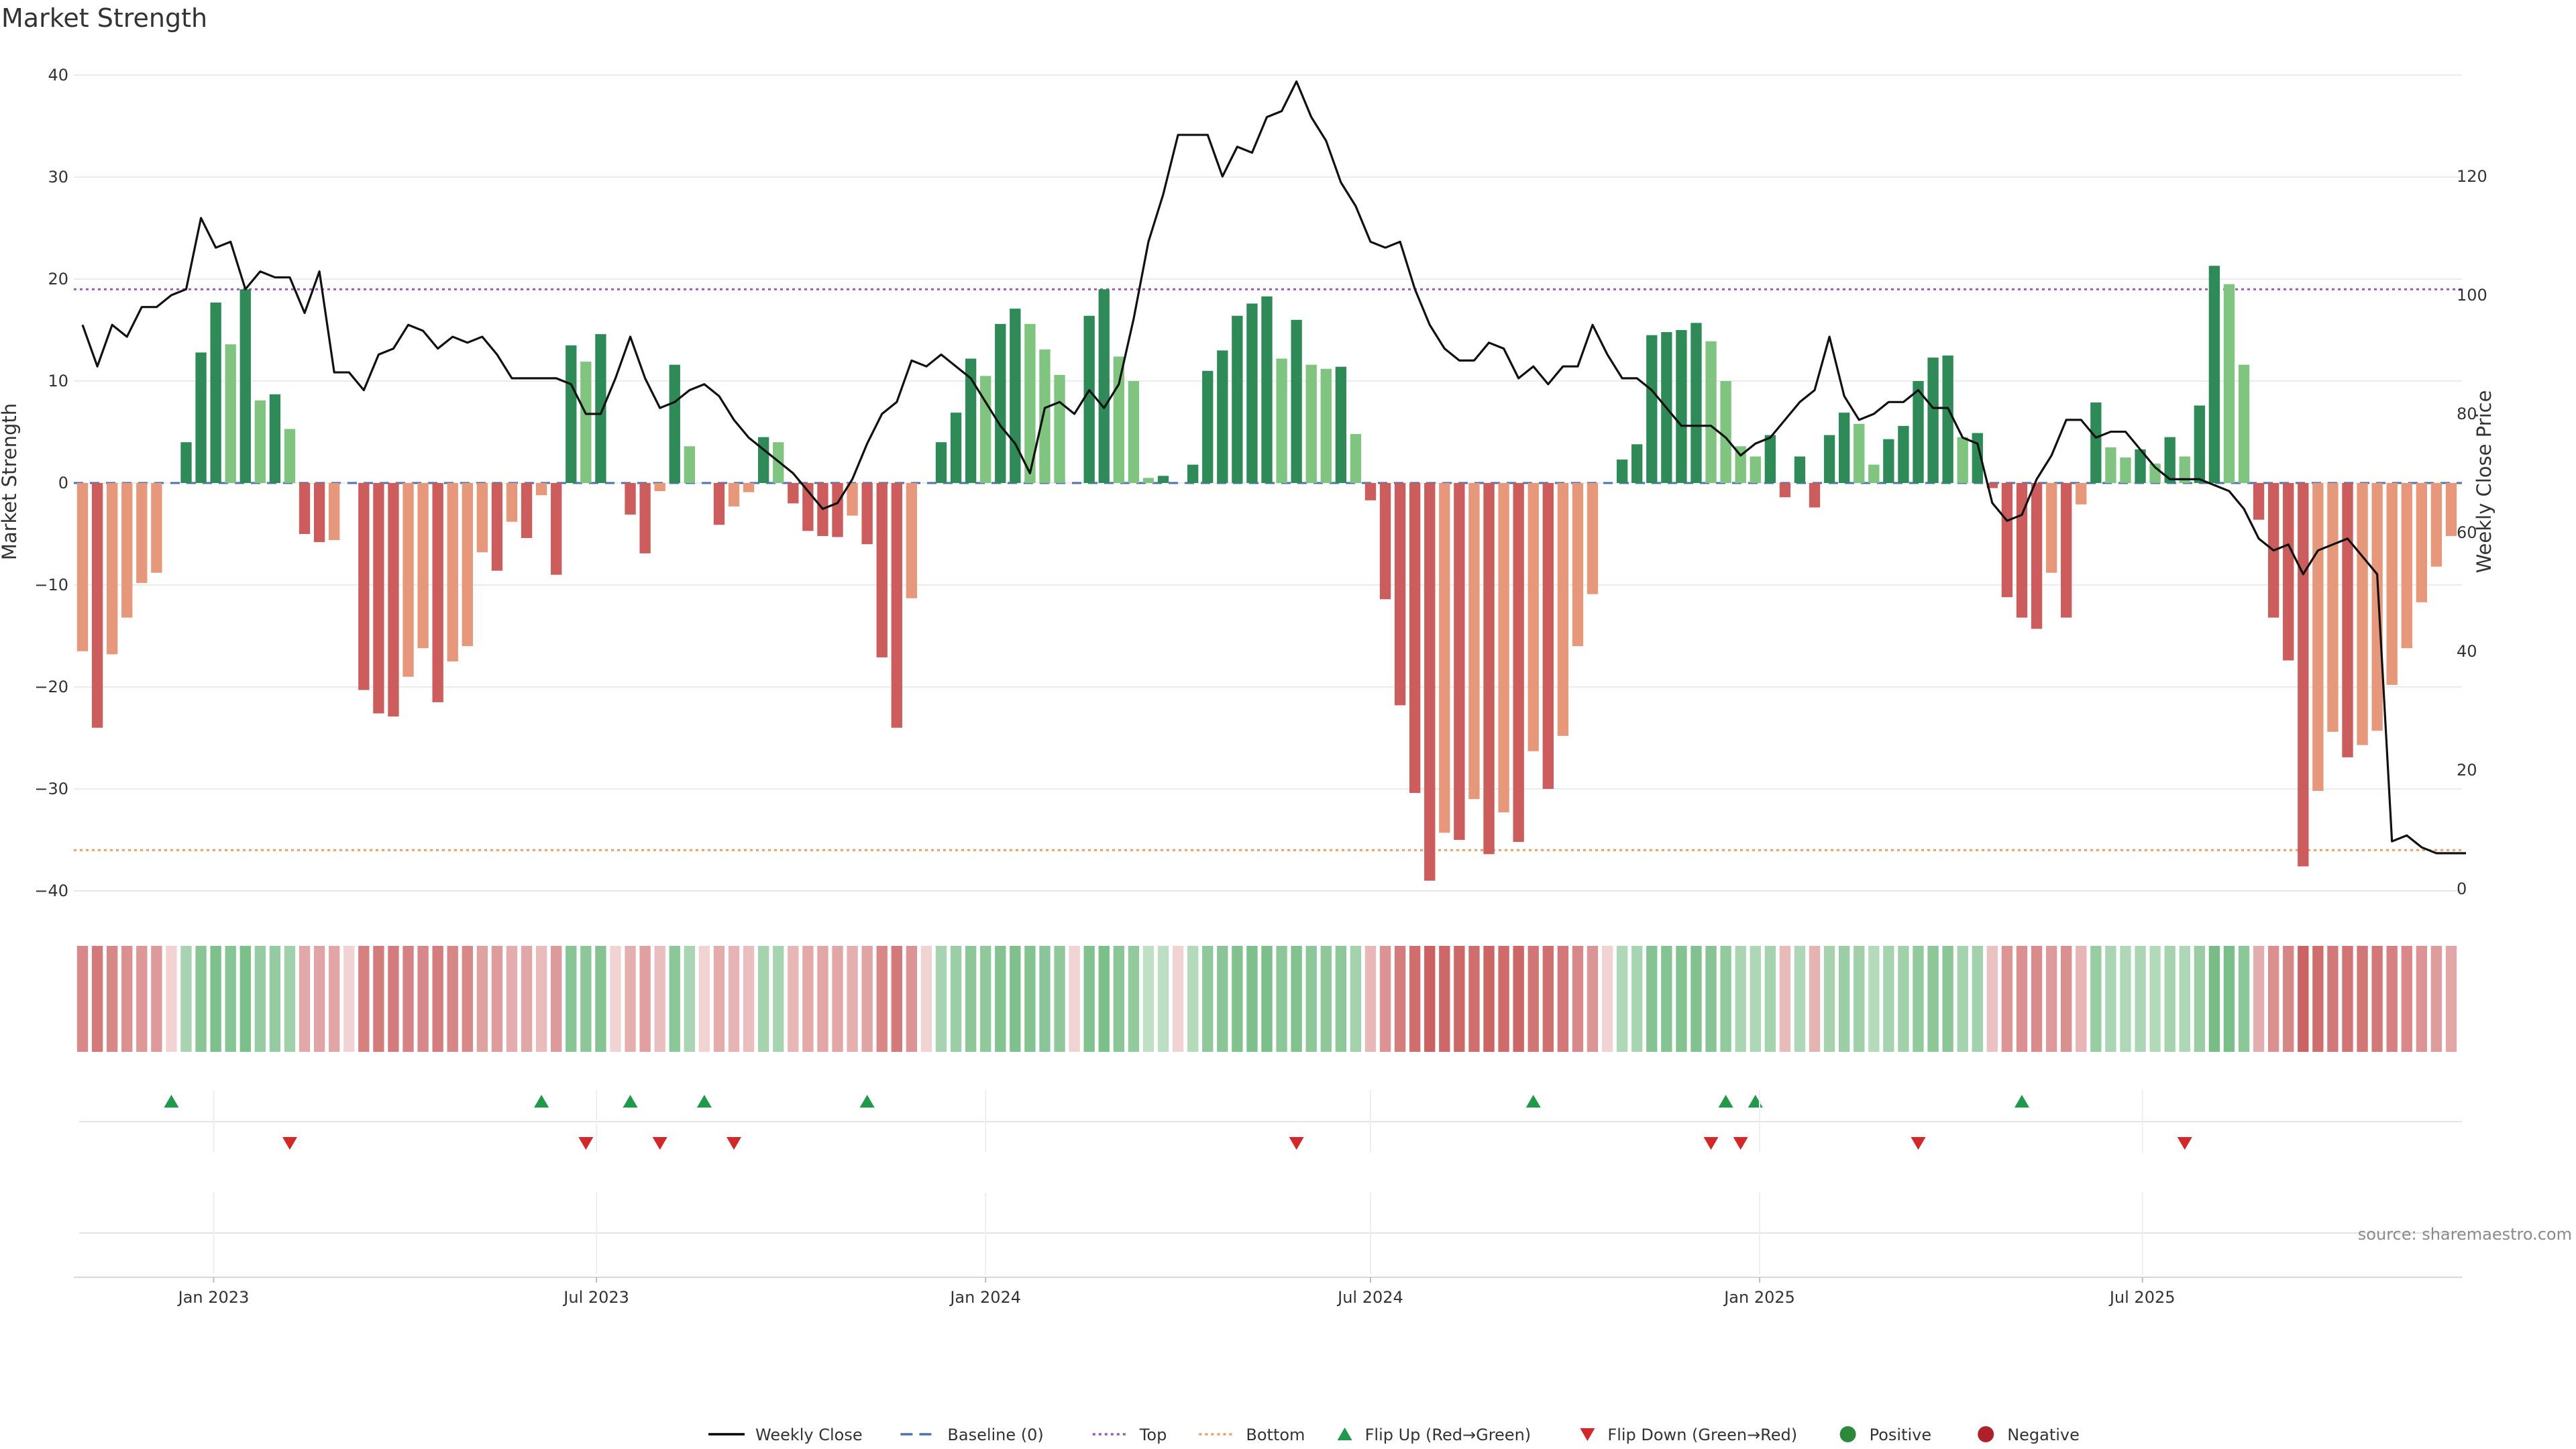  What do you see at coordinates (1275, 1435) in the screenshot?
I see `legend-label: Bottom` at bounding box center [1275, 1435].